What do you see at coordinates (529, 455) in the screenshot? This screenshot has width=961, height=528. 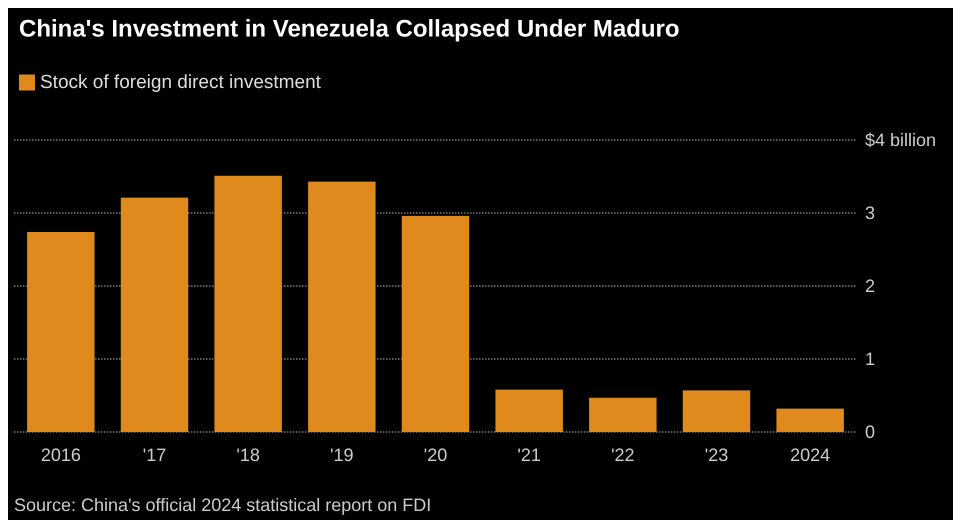 I see `x-tick-label: '21` at bounding box center [529, 455].